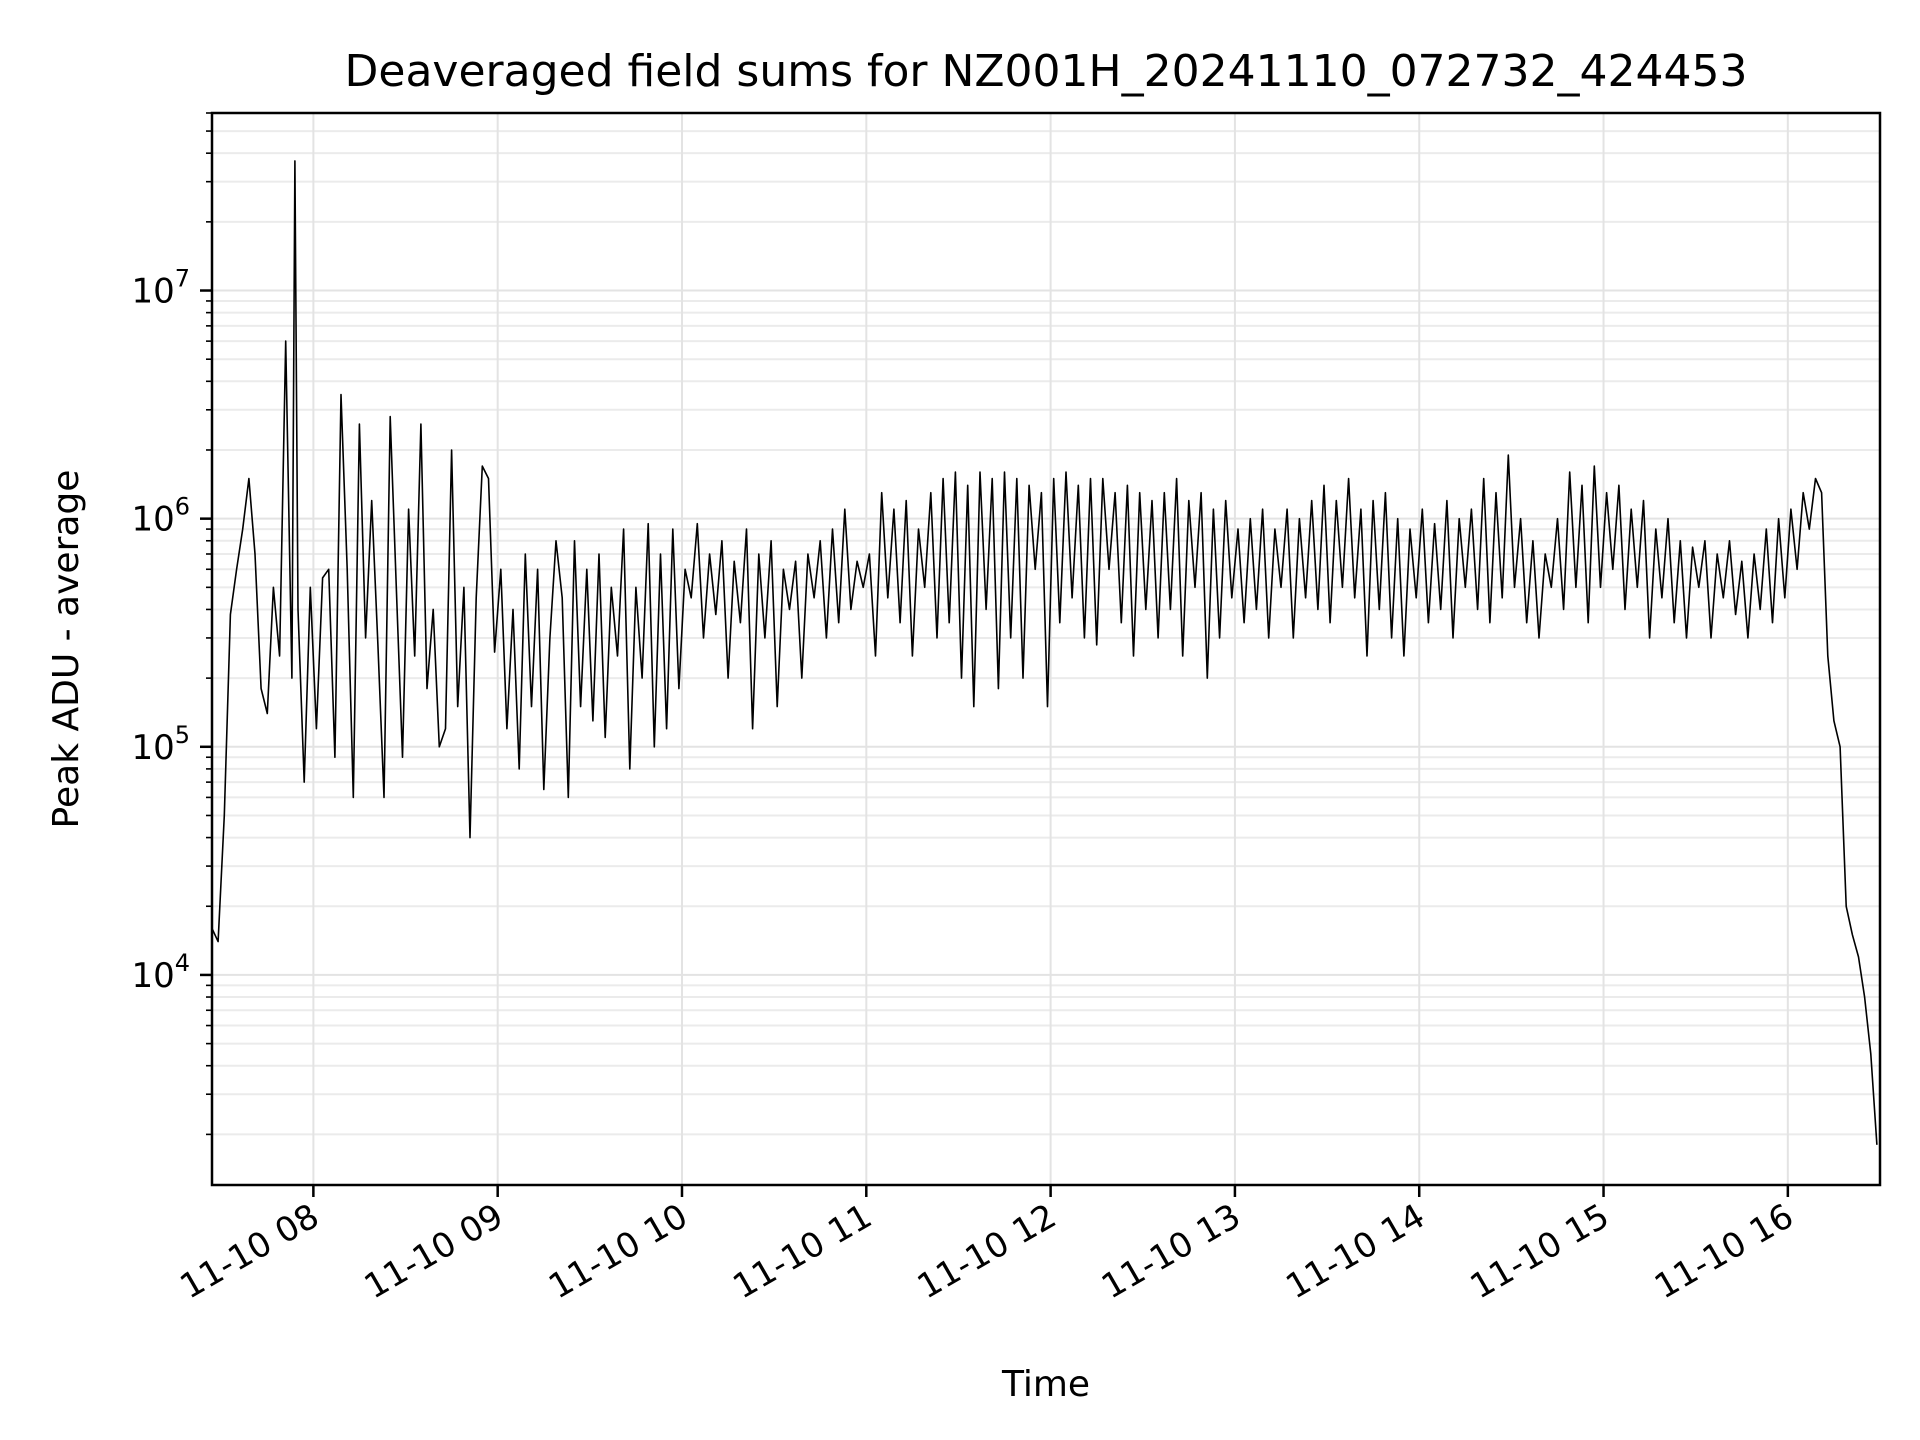 This screenshot has height=1440, width=1920. I want to click on y-tick-label: 10⁵, so click(160, 744).